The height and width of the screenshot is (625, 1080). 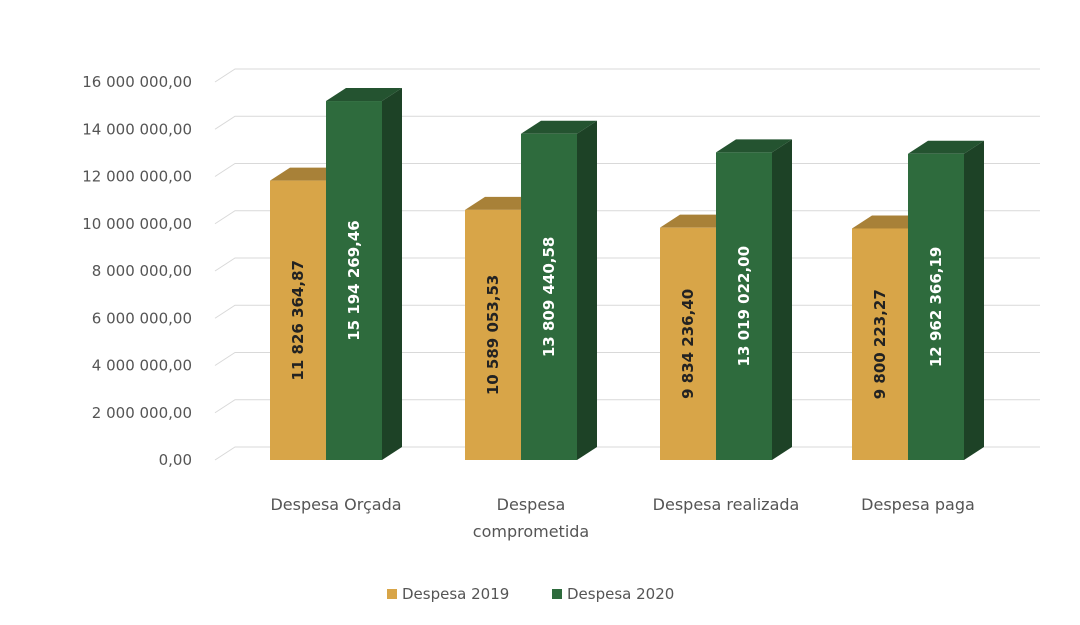 I want to click on bar-data-label: 9 800 223,27, so click(x=880, y=344).